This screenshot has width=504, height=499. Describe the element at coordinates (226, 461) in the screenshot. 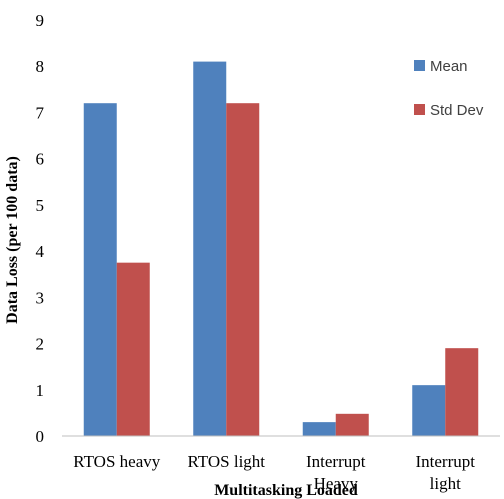

I see `x-category-label: RTOS light` at that location.